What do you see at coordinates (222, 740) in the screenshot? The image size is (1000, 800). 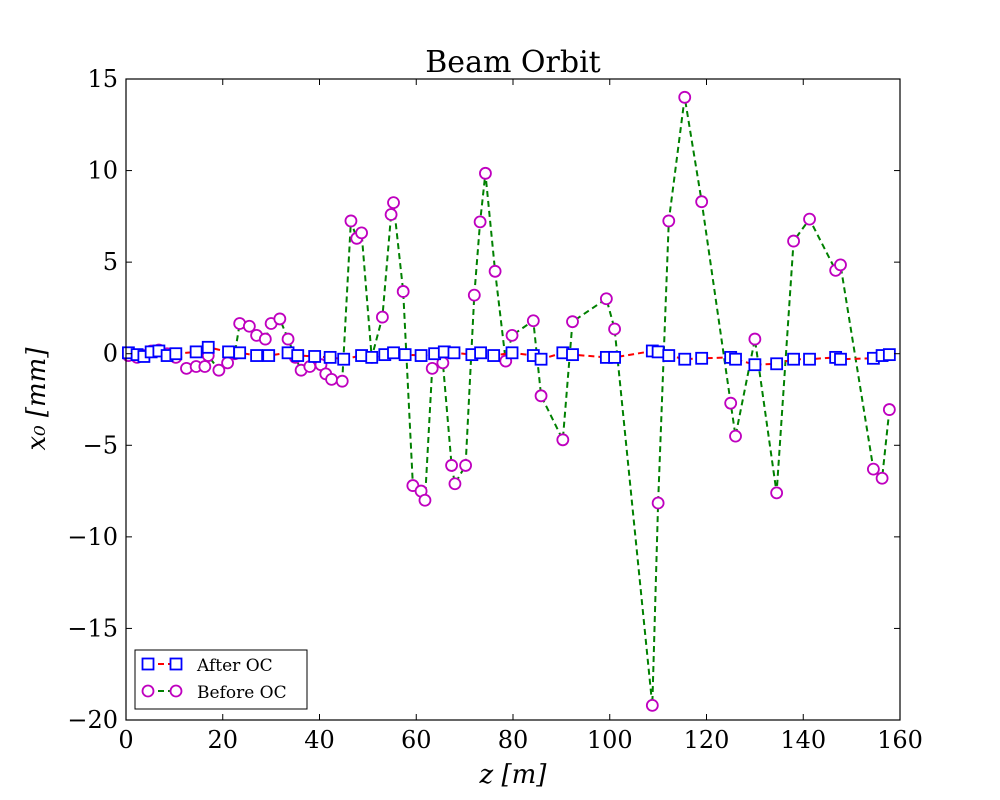 I see `x-tick-label: 20` at bounding box center [222, 740].